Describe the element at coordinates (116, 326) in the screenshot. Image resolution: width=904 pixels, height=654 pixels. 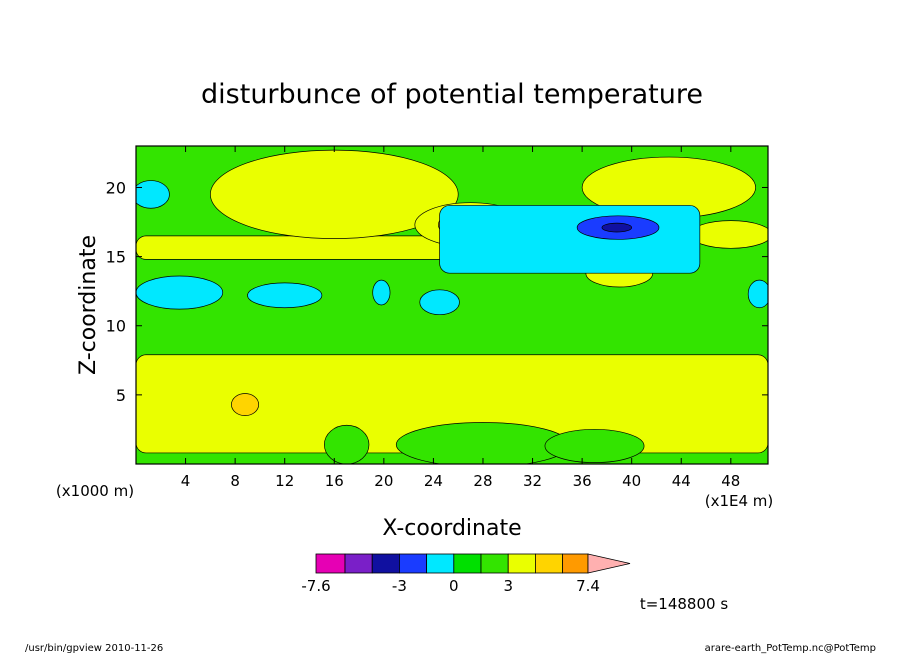
I see `y-tick-label: 10` at that location.